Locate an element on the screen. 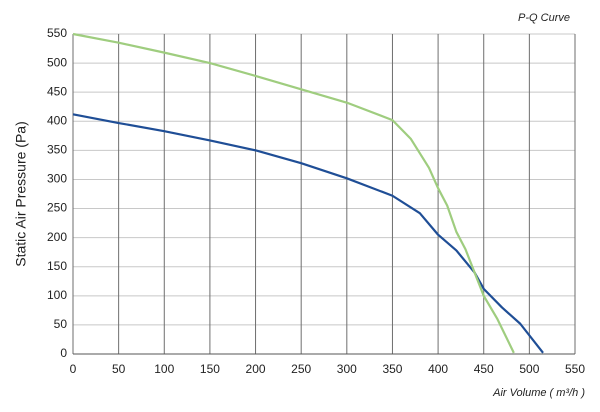 This screenshot has height=412, width=600. x-tick-label: 450 is located at coordinates (484, 369).